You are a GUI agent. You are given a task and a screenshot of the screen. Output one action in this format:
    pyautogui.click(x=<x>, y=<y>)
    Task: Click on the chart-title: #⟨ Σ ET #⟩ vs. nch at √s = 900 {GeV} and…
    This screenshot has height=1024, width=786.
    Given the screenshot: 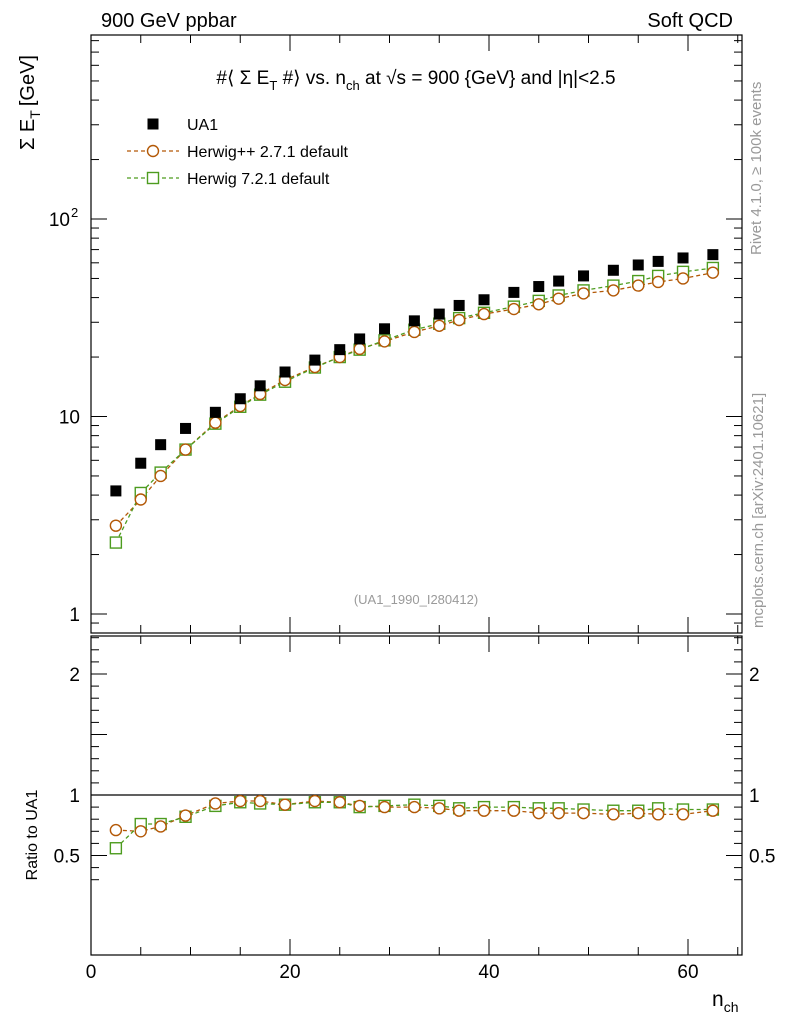 What is the action you would take?
    pyautogui.click(x=415, y=80)
    